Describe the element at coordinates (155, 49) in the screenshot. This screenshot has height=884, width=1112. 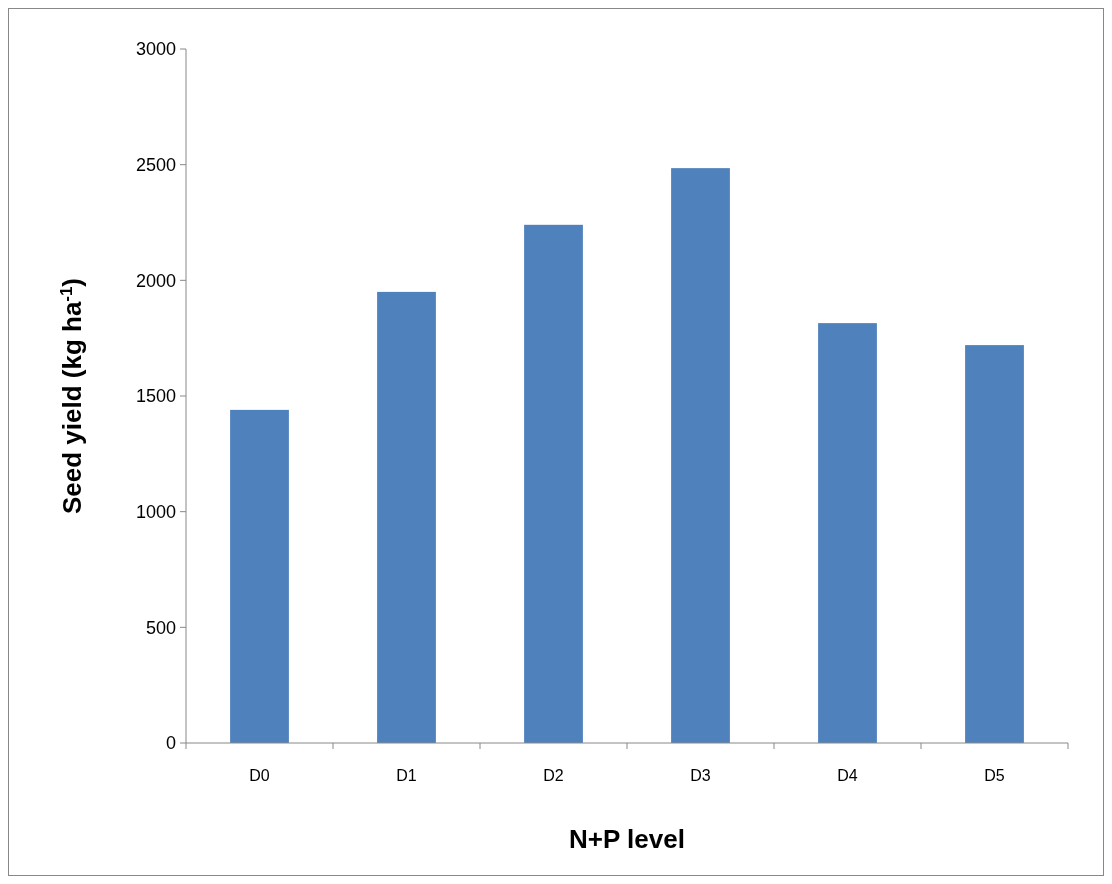
I see `y-tick-label: 3000` at that location.